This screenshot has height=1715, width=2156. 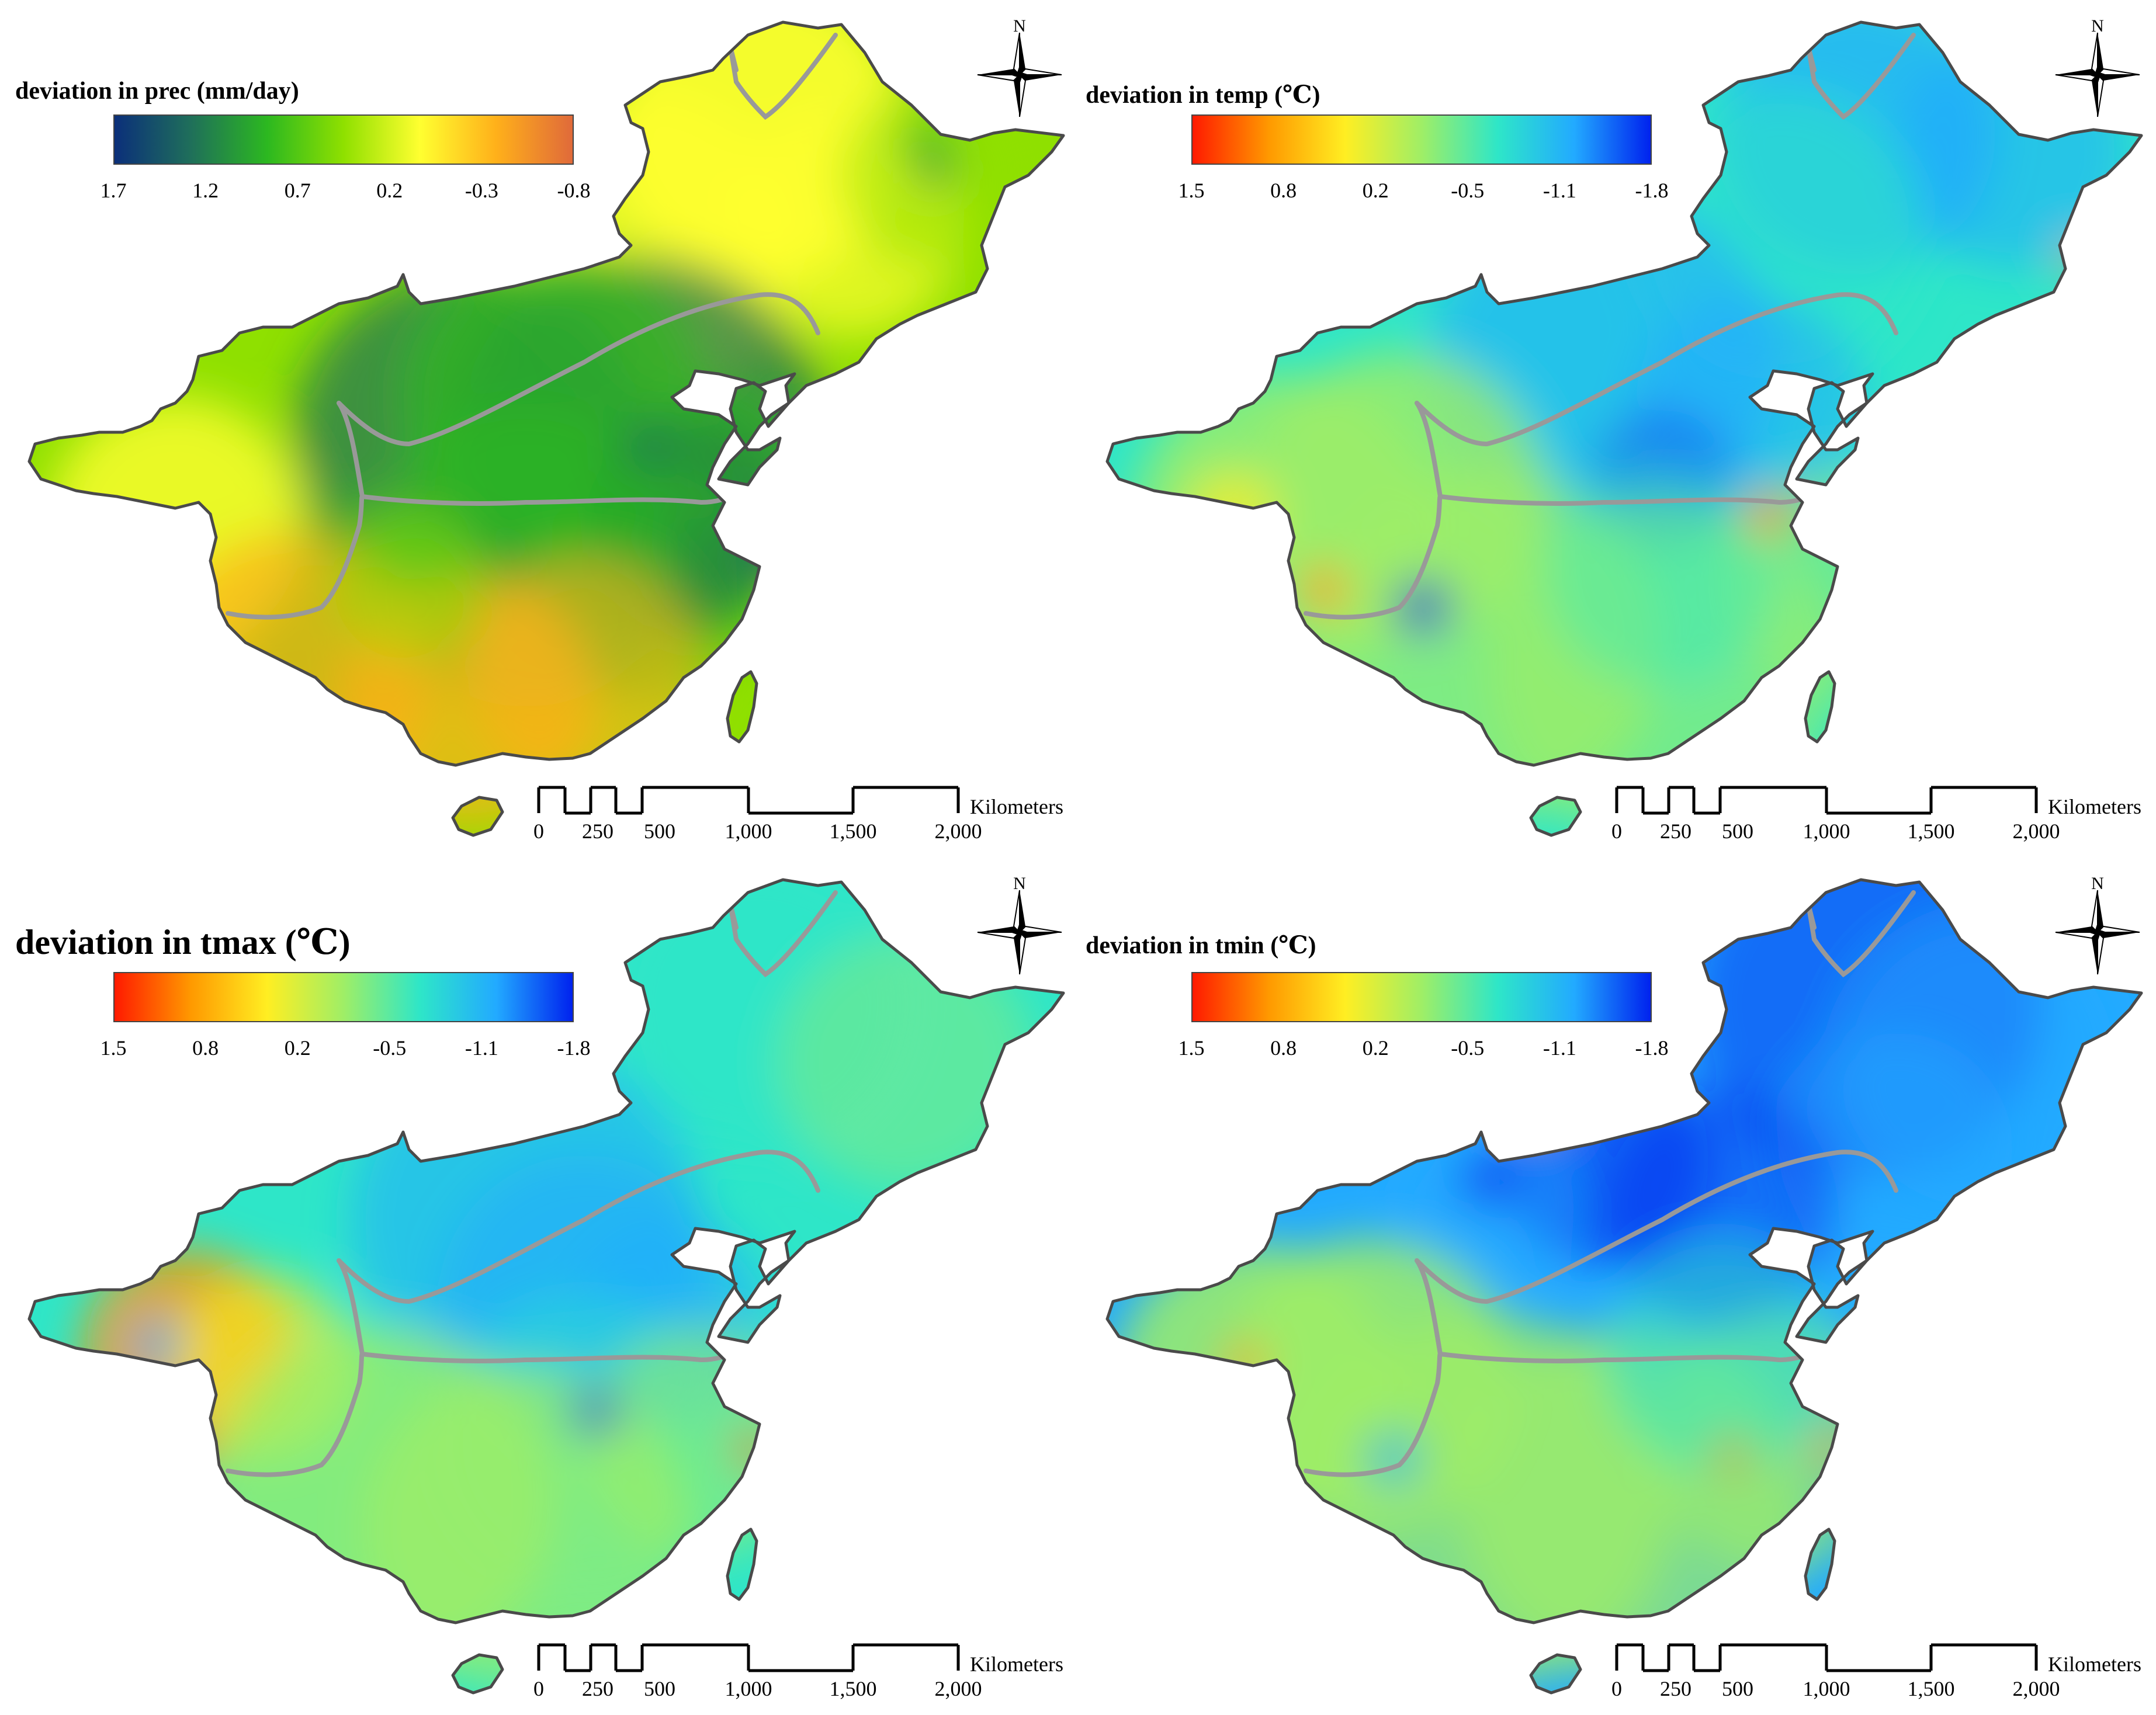 I want to click on legend-title: deviation in prec (mm/day), so click(x=157, y=91).